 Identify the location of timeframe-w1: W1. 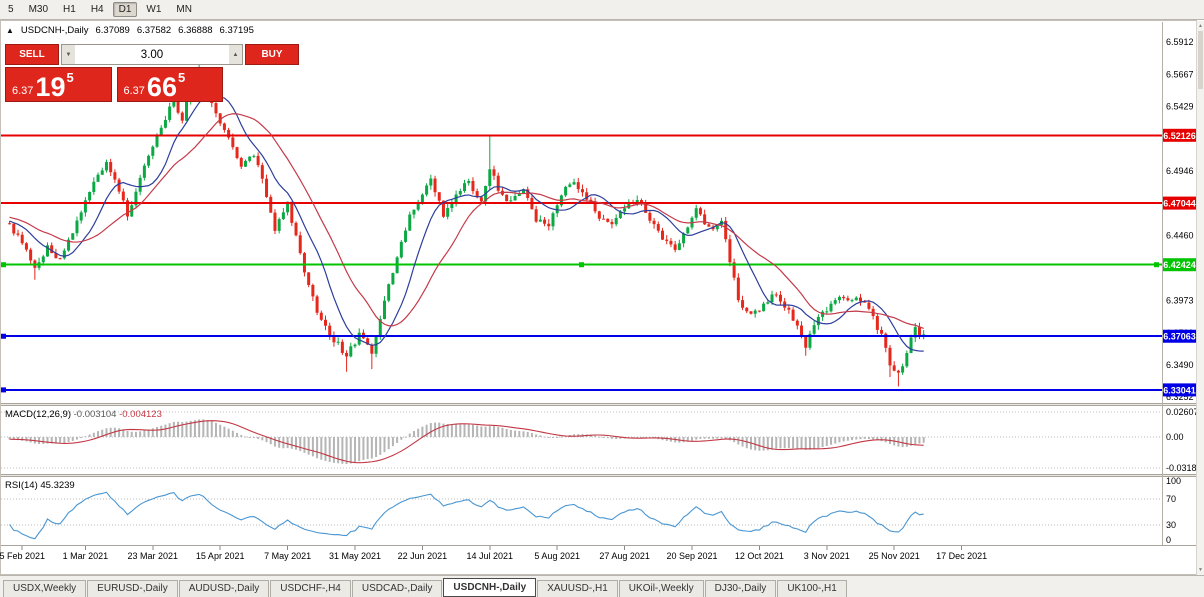
(154, 9).